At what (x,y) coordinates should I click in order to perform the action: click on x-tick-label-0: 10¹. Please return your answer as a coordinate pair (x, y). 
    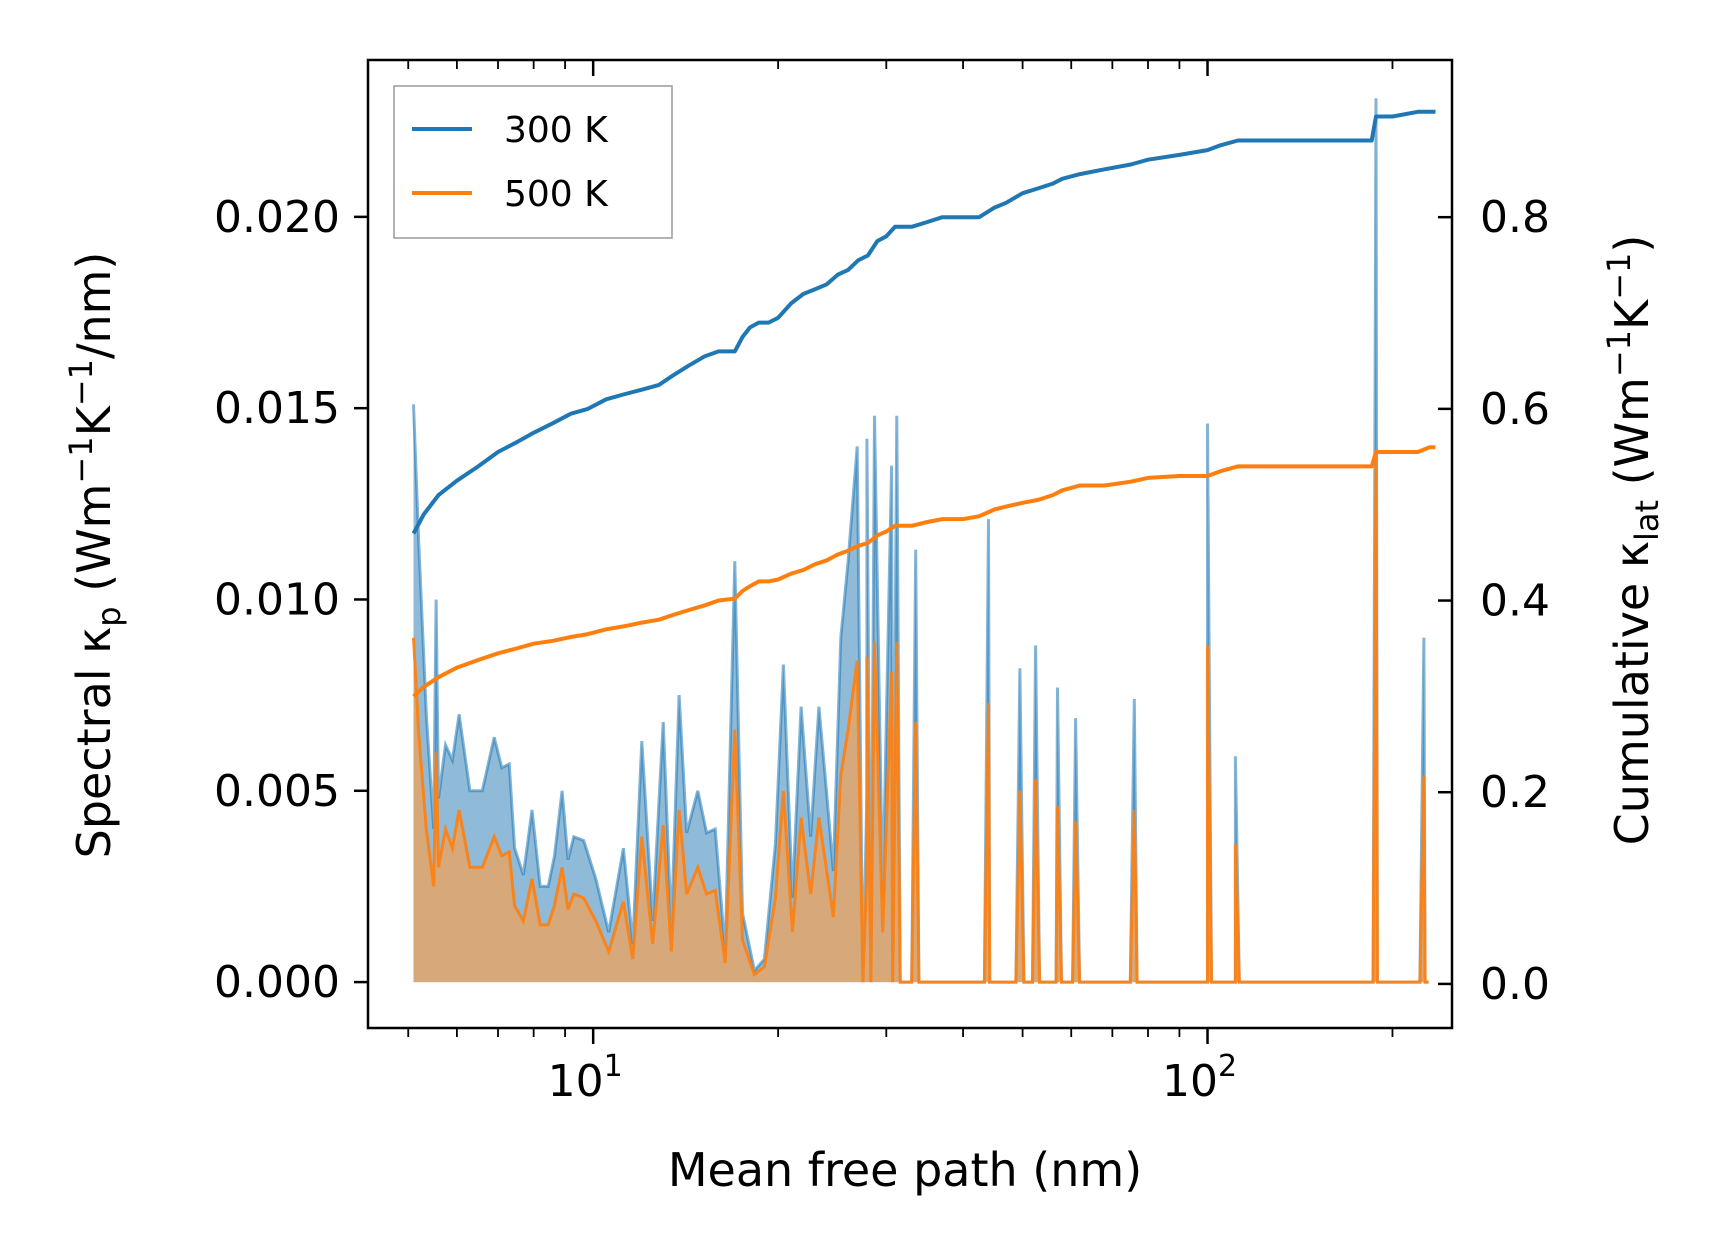
    Looking at the image, I should click on (585, 1078).